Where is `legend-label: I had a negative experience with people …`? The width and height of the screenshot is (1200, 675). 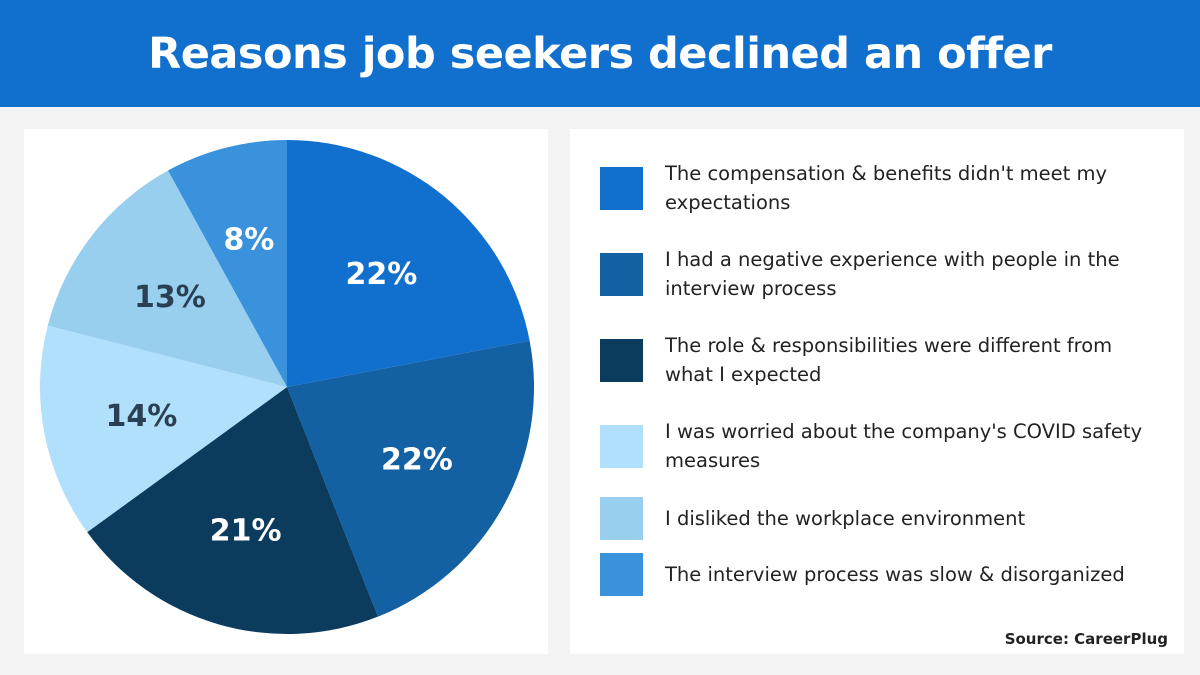 legend-label: I had a negative experience with people … is located at coordinates (892, 274).